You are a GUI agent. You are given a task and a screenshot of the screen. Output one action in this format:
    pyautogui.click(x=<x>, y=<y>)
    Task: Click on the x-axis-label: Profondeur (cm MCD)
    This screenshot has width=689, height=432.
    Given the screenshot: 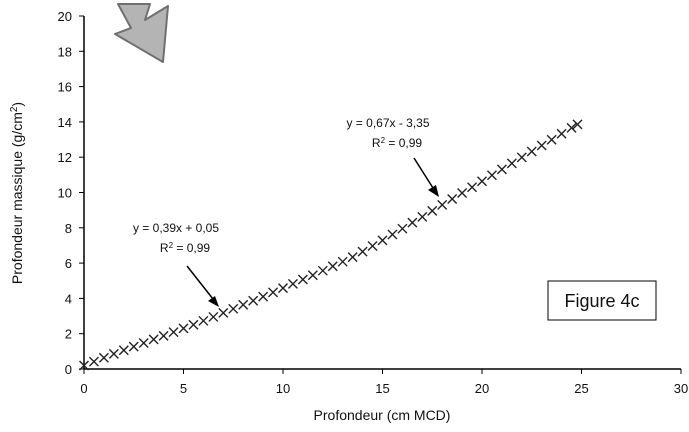 What is the action you would take?
    pyautogui.click(x=382, y=415)
    